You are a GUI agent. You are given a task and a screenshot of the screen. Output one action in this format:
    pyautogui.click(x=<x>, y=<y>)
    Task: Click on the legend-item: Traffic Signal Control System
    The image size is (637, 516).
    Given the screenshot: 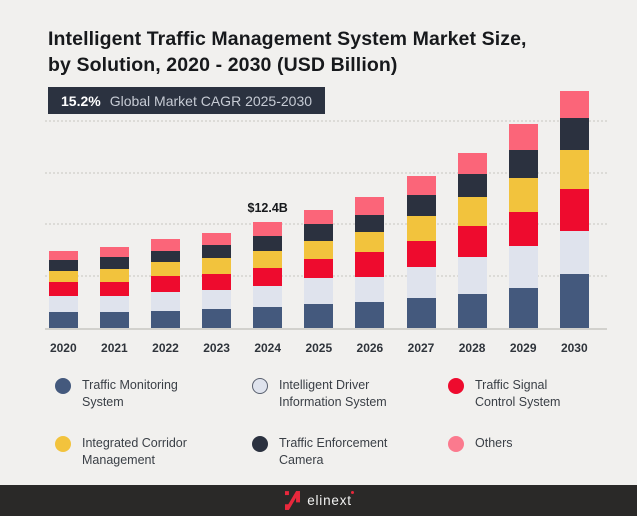 What is the action you would take?
    pyautogui.click(x=524, y=394)
    